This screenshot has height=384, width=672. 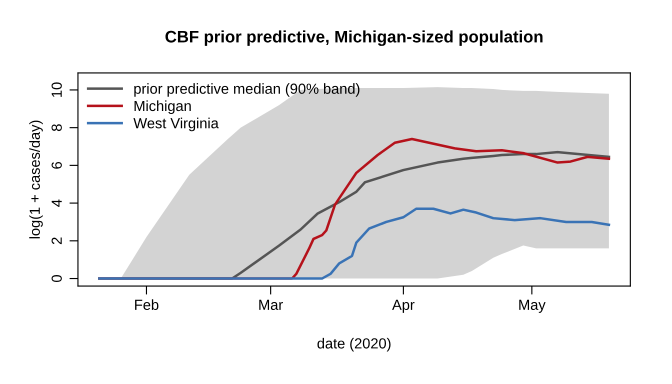 What do you see at coordinates (162, 107) in the screenshot?
I see `legend-label: Michigan` at bounding box center [162, 107].